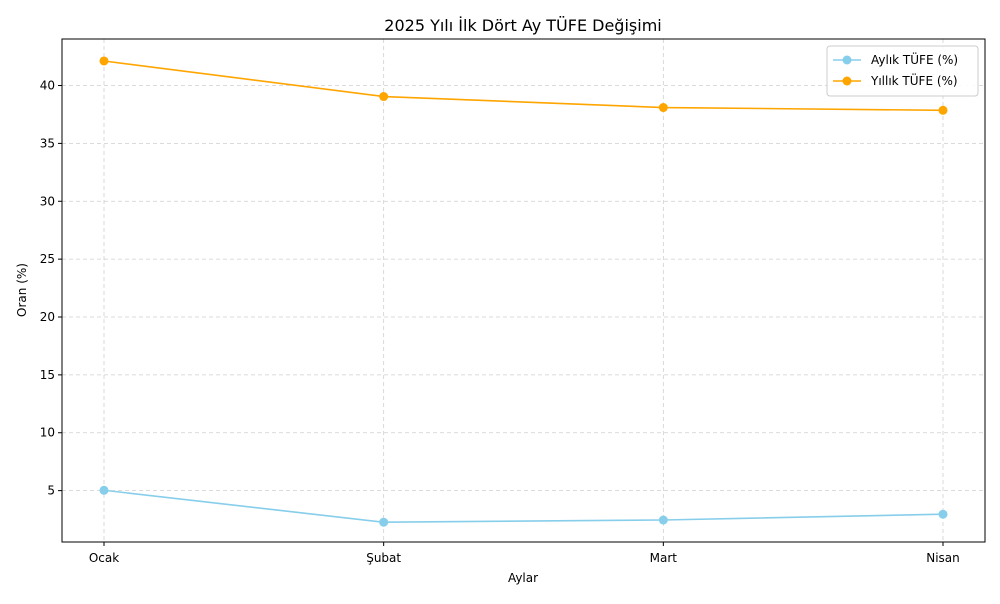 Image resolution: width=1000 pixels, height=604 pixels. I want to click on x-axis-label: Aylar, so click(523, 578).